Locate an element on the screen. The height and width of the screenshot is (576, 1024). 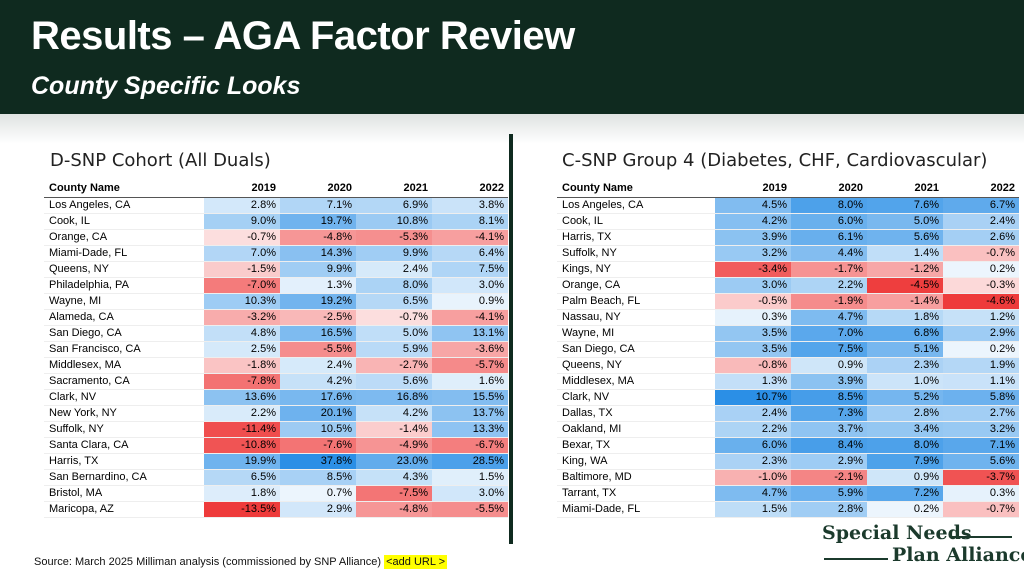
value-cell: 1.1% is located at coordinates (981, 381).